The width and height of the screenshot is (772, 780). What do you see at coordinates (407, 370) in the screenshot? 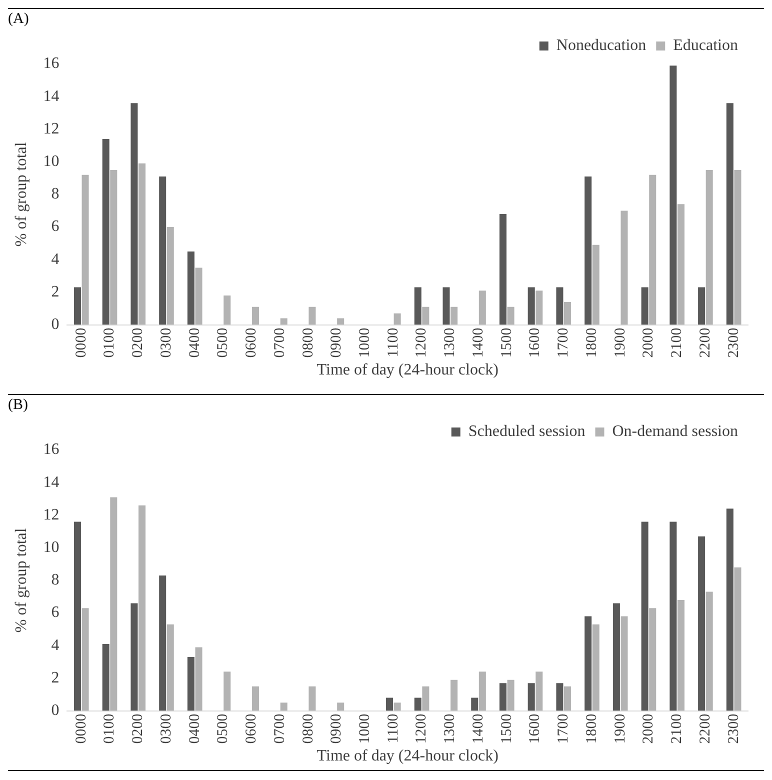
I see `x-axis-title: Time of day (24-hour clock)` at bounding box center [407, 370].